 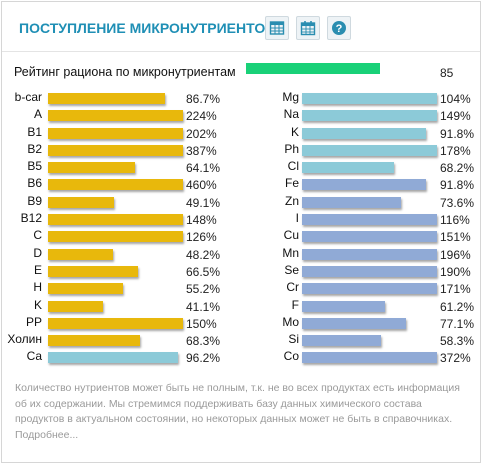 I want to click on nutrient-label: H, so click(x=37, y=287).